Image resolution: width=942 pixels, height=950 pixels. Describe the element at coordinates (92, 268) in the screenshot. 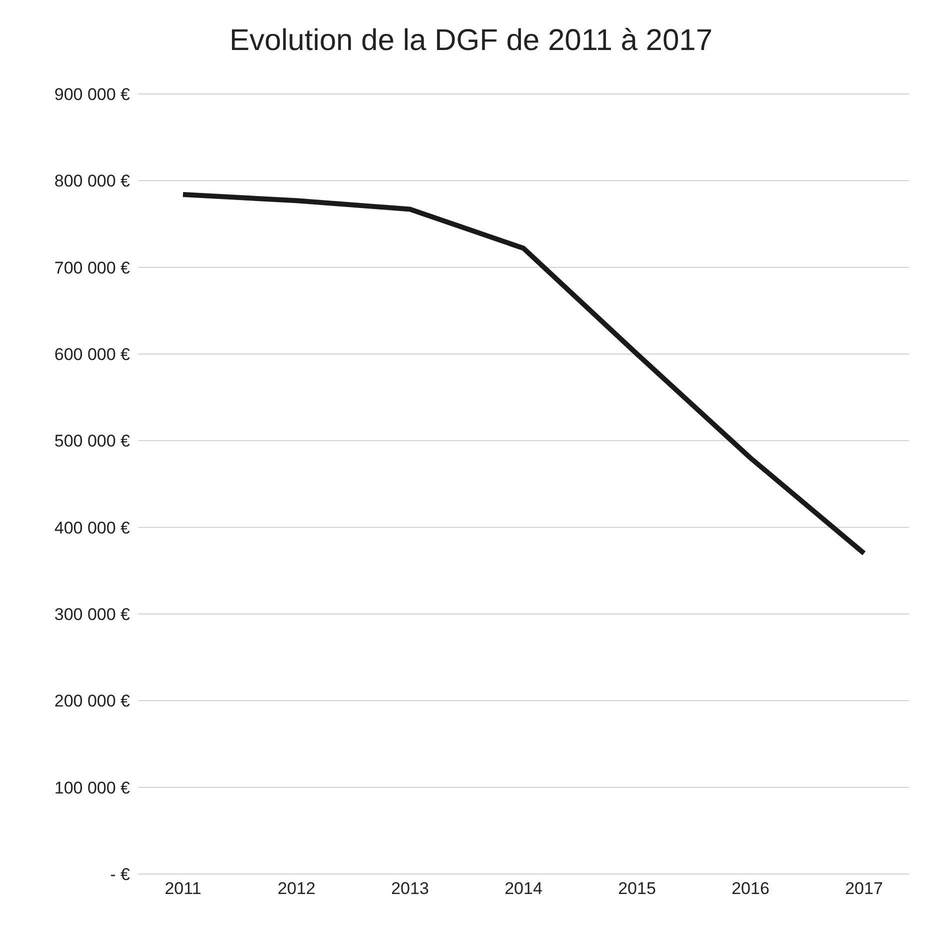

I see `y-tick-label: 700 000 €` at that location.